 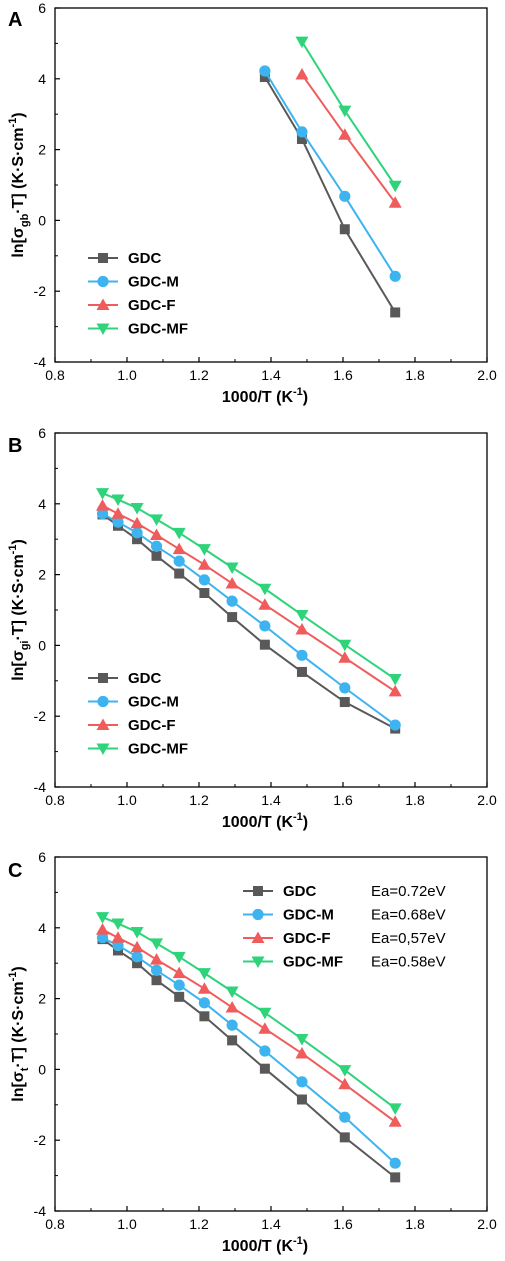 What do you see at coordinates (18, 242) in the screenshot?
I see `y-axis-label-main: ln[σ` at bounding box center [18, 242].